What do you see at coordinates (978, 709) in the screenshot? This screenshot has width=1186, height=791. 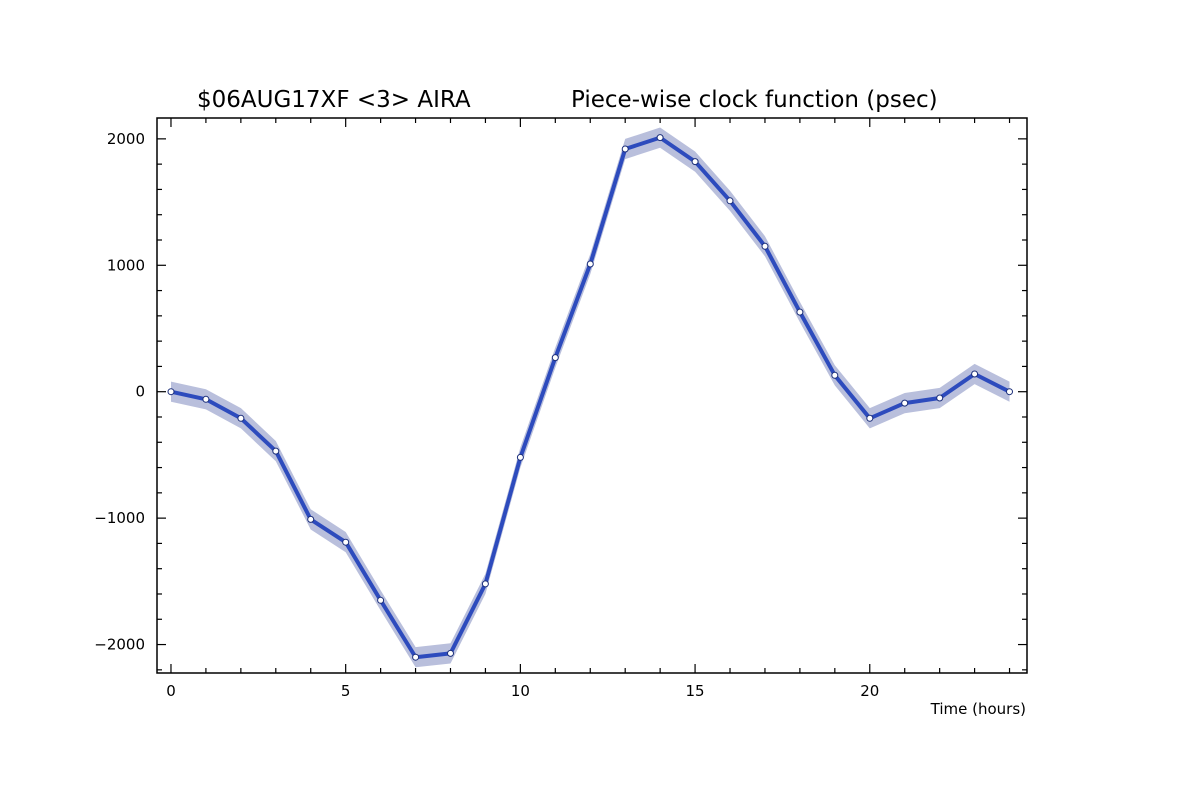 I see `x-axis-label: Time (hours)` at bounding box center [978, 709].